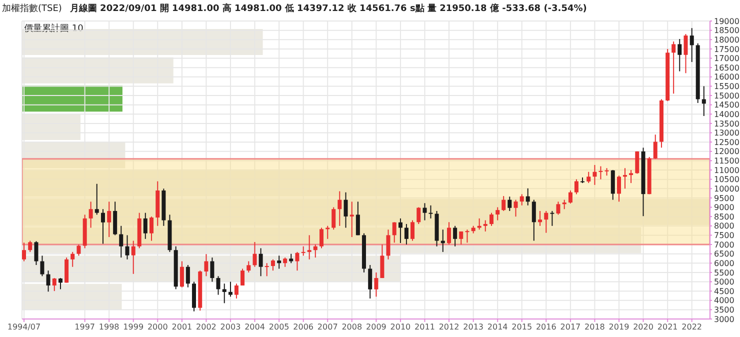  Describe the element at coordinates (727, 133) in the screenshot. I see `y-tick-label: 13000` at that location.